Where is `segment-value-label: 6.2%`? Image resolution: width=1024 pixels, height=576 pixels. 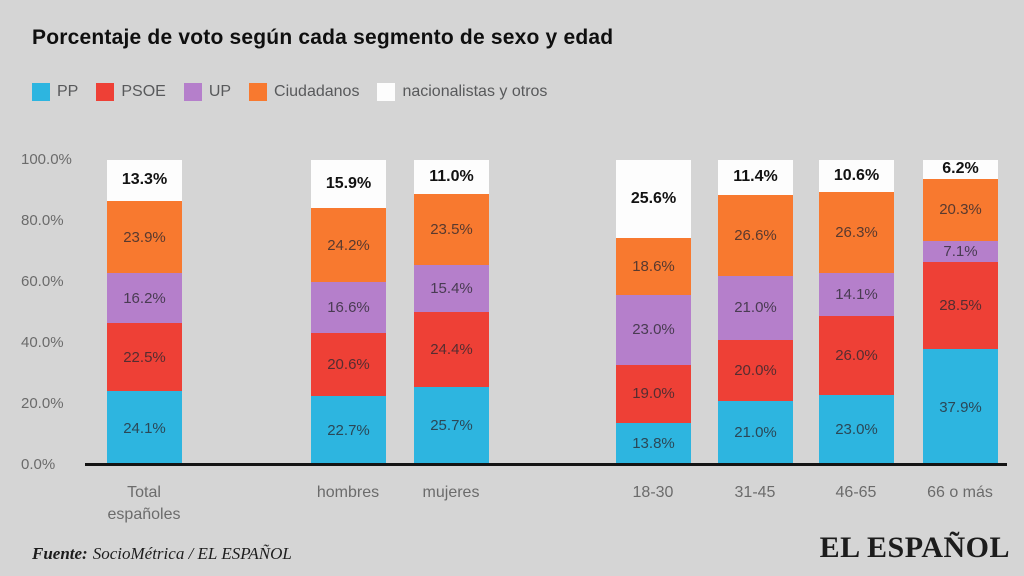 segment-value-label: 6.2% is located at coordinates (960, 169).